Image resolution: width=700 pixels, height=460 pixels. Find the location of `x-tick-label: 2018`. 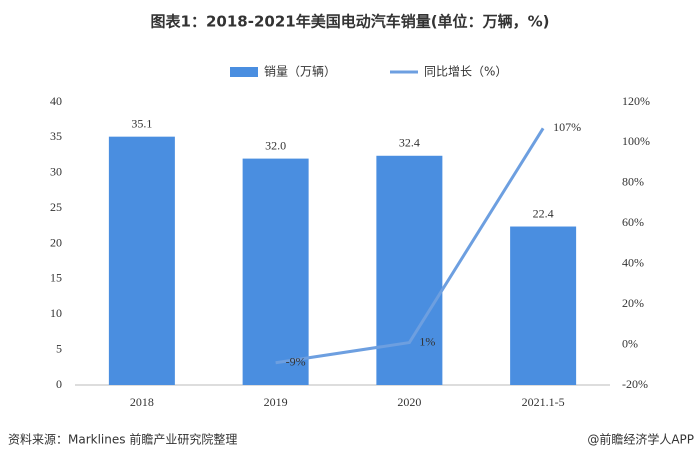

x-tick-label: 2018 is located at coordinates (142, 402).